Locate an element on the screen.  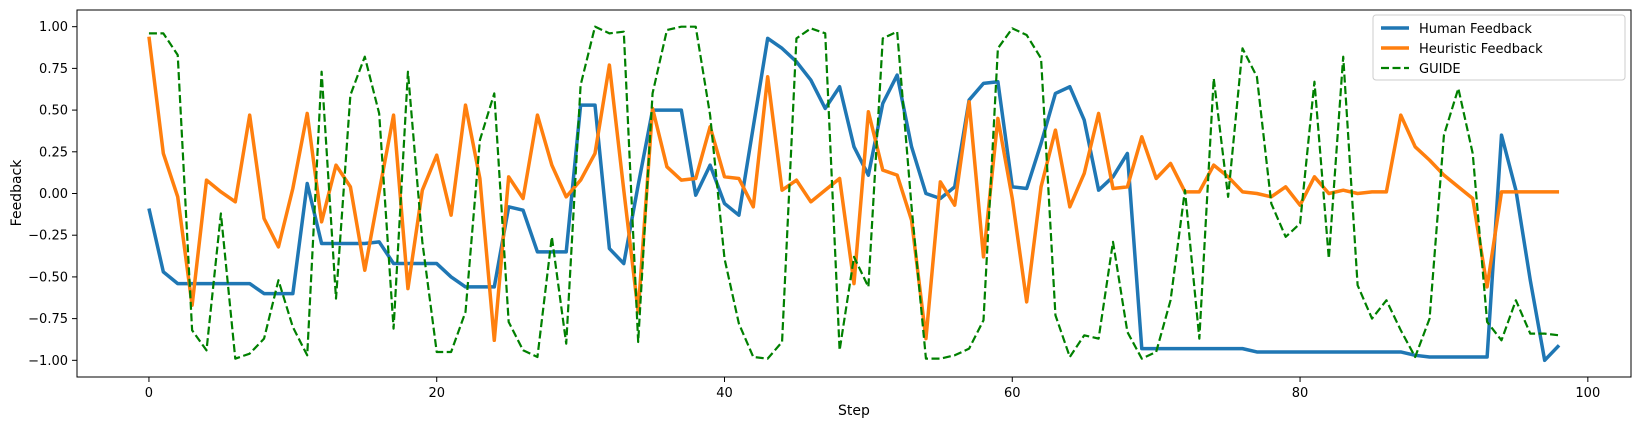
x-axis: 0 20 40 60 80 100 is located at coordinates (872, 389).